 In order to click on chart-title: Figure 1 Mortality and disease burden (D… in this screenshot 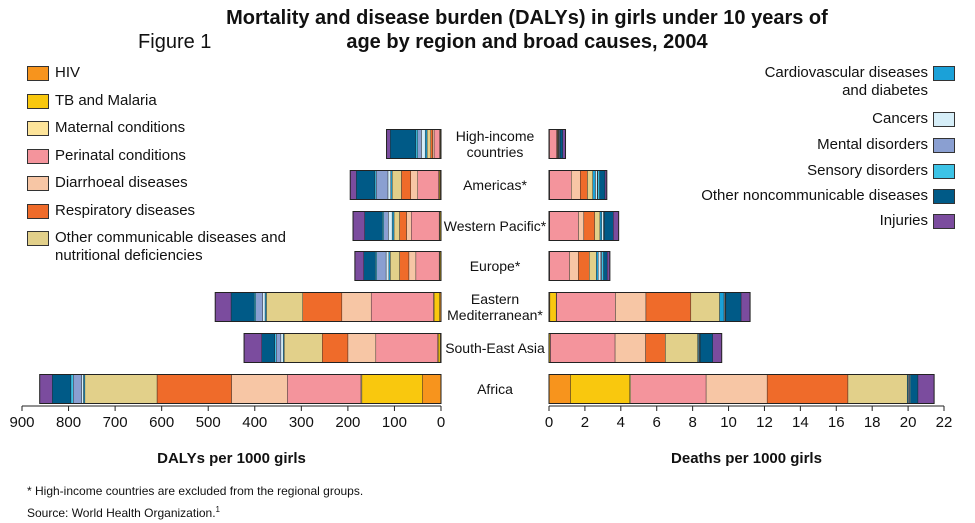, I will do `click(487, 30)`.